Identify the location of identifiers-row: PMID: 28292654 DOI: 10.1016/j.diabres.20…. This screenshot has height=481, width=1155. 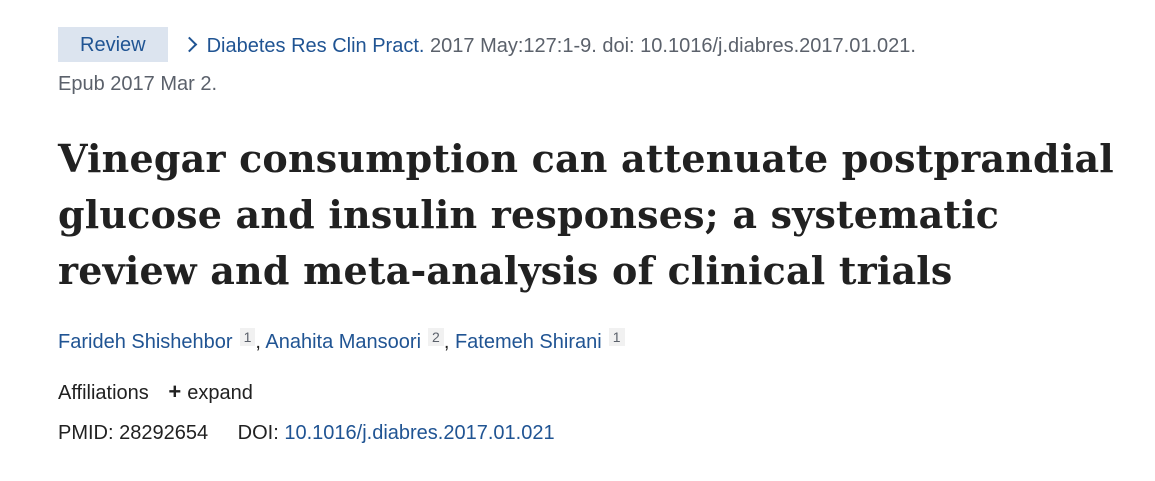
(588, 433).